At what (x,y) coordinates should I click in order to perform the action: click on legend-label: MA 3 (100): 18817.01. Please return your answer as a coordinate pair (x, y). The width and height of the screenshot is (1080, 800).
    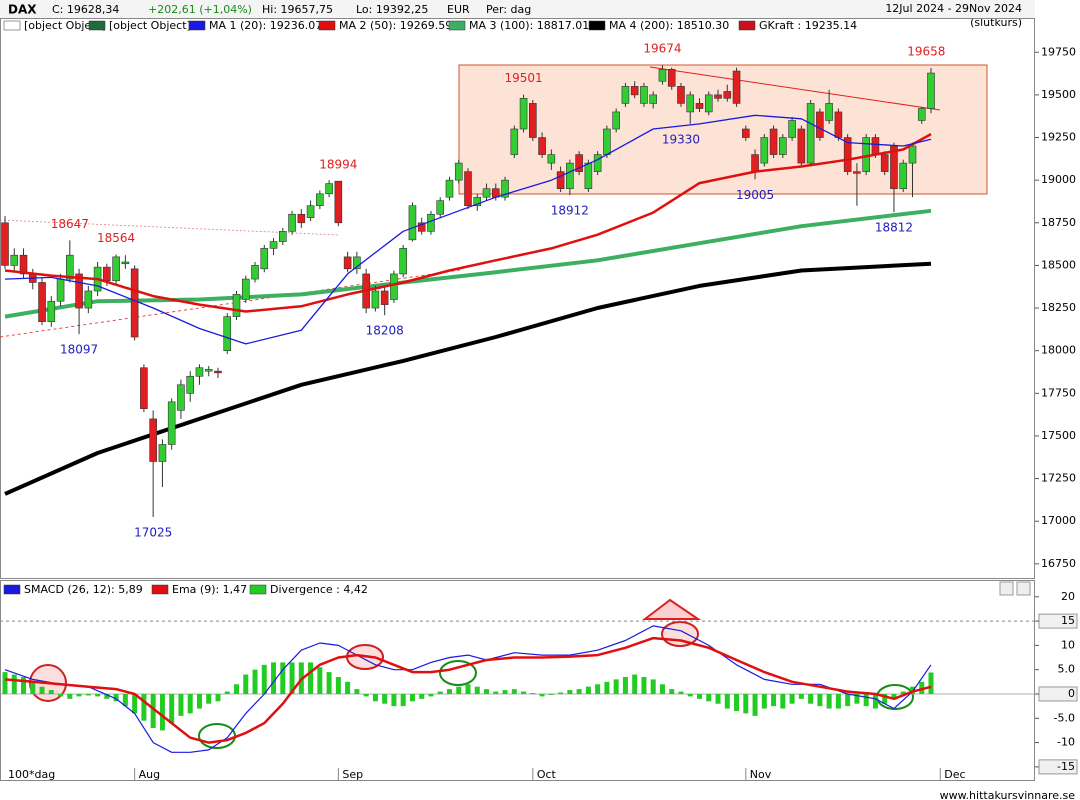
    Looking at the image, I should click on (529, 25).